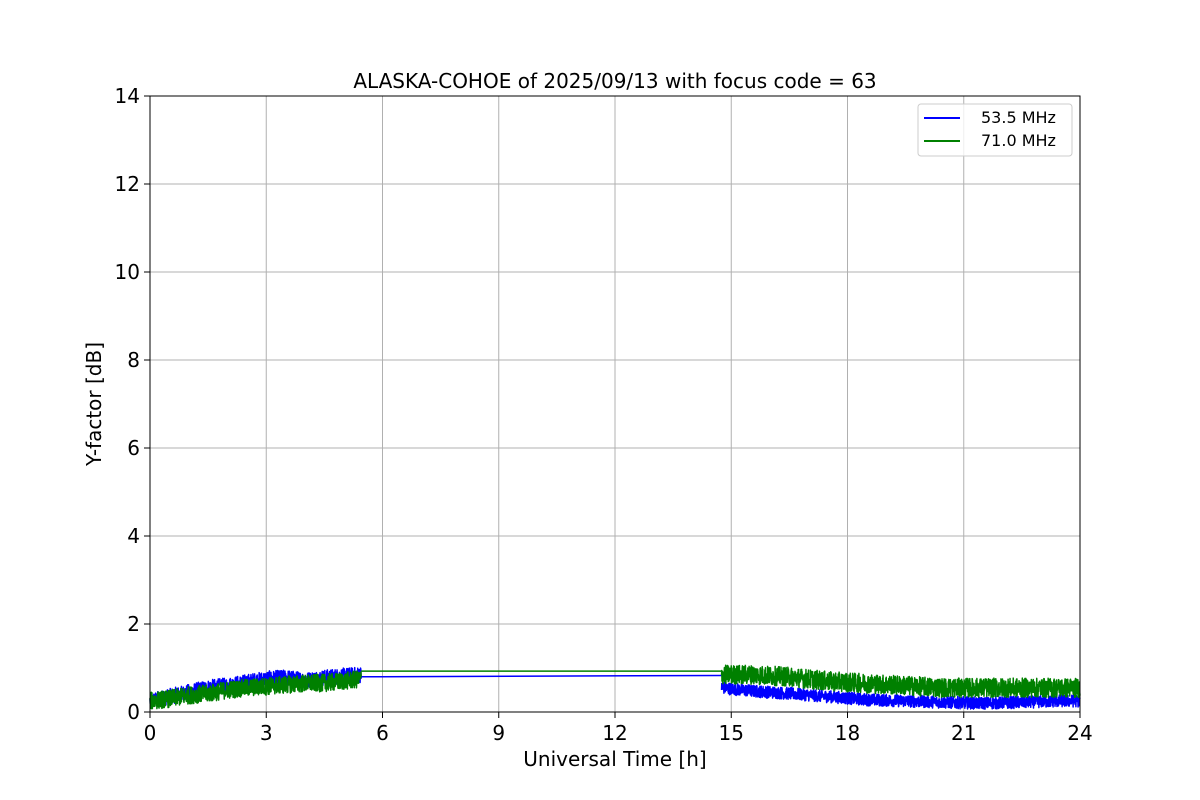 This screenshot has width=1200, height=800. I want to click on x-tick-label: 12, so click(614, 733).